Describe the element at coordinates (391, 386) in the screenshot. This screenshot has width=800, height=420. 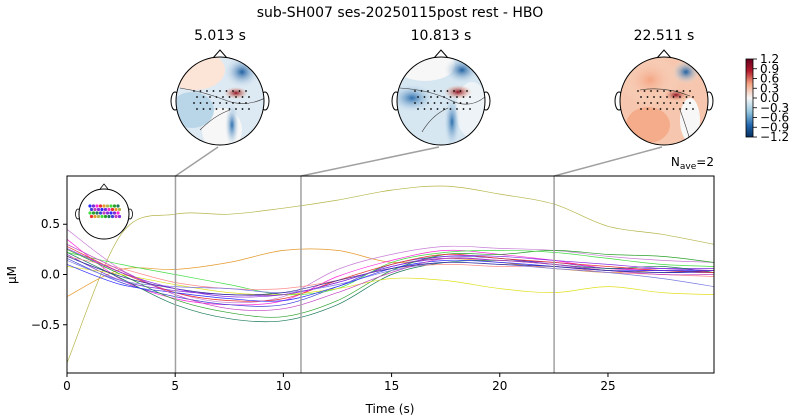
I see `x-tick-label: 15` at that location.